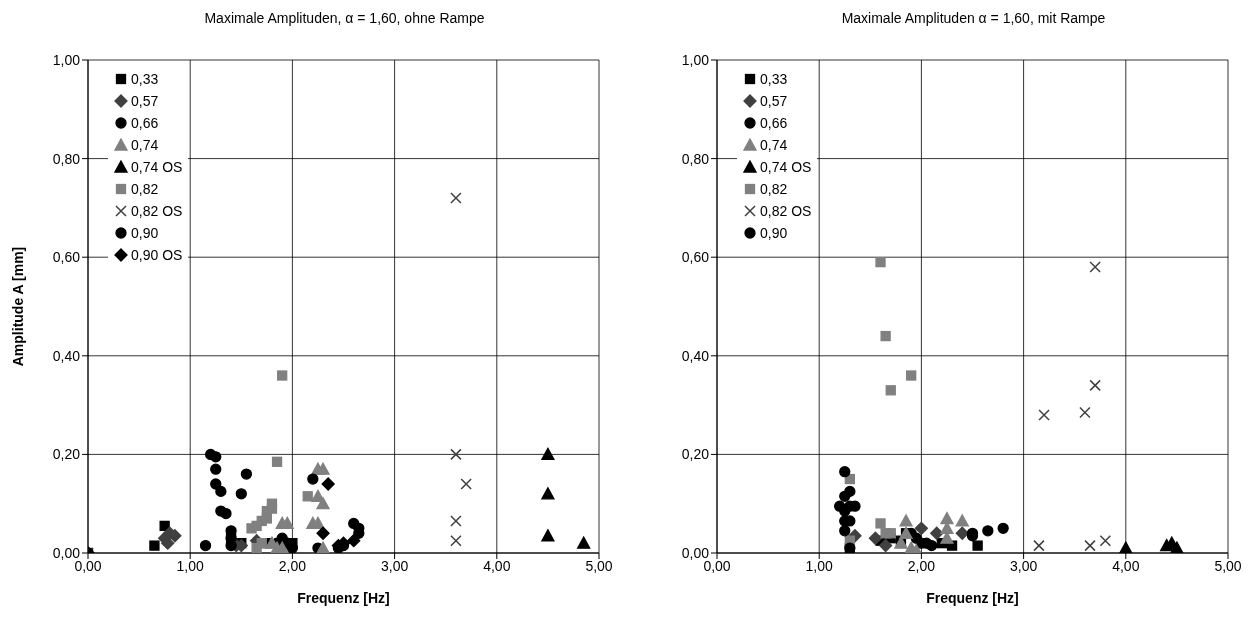 The width and height of the screenshot is (1258, 619). What do you see at coordinates (157, 255) in the screenshot?
I see `legend-label: 0,90 OS` at bounding box center [157, 255].